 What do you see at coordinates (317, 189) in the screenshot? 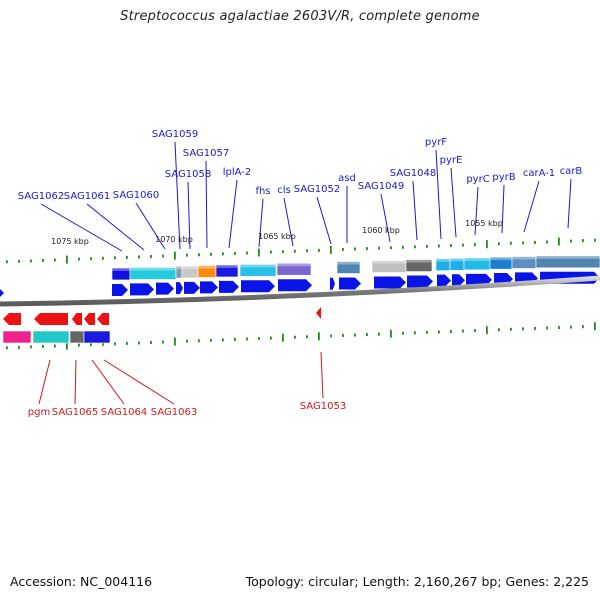
I see `gene-label: SAG1052` at bounding box center [317, 189].